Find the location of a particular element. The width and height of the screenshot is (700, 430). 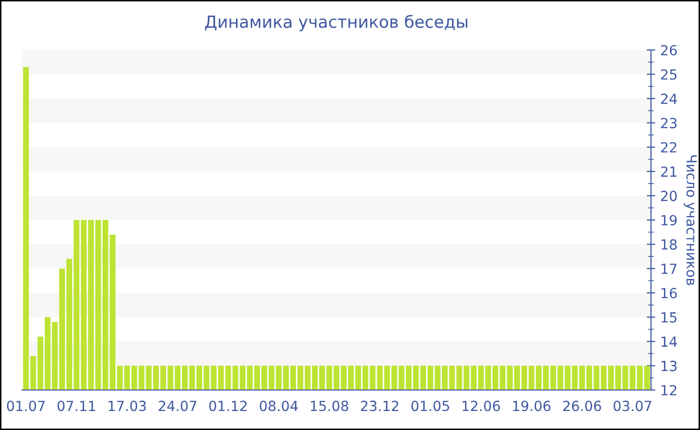

x-tick-label: 01.07 is located at coordinates (26, 406).